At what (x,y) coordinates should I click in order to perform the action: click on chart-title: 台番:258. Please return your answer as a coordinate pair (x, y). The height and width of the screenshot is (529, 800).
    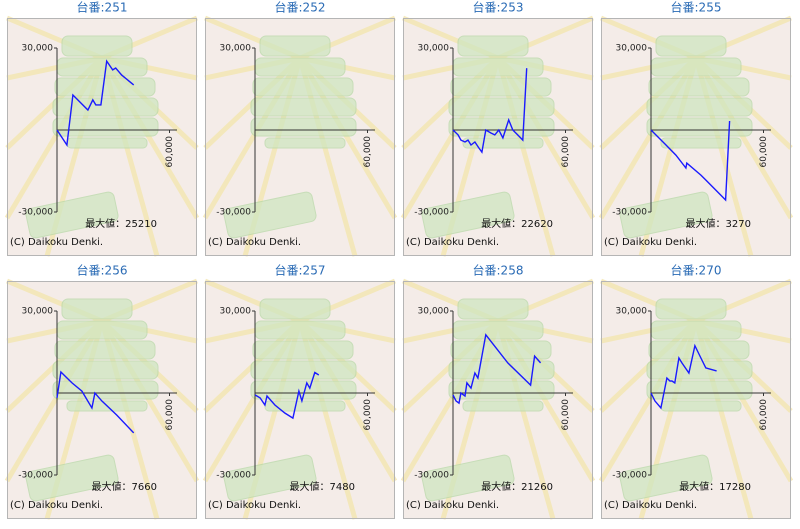
    Looking at the image, I should click on (498, 270).